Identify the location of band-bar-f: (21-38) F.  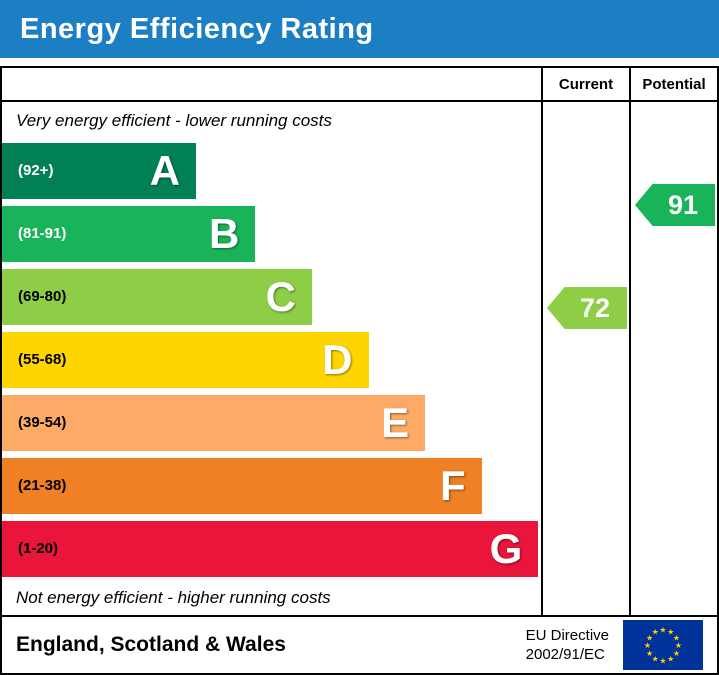
(242, 485).